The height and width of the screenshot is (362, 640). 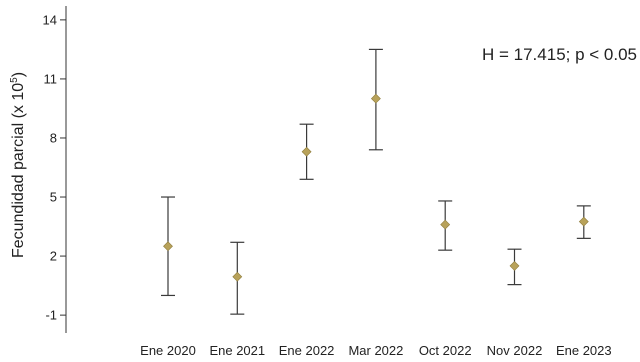 I want to click on y-tick-label: 8, so click(x=53, y=137).